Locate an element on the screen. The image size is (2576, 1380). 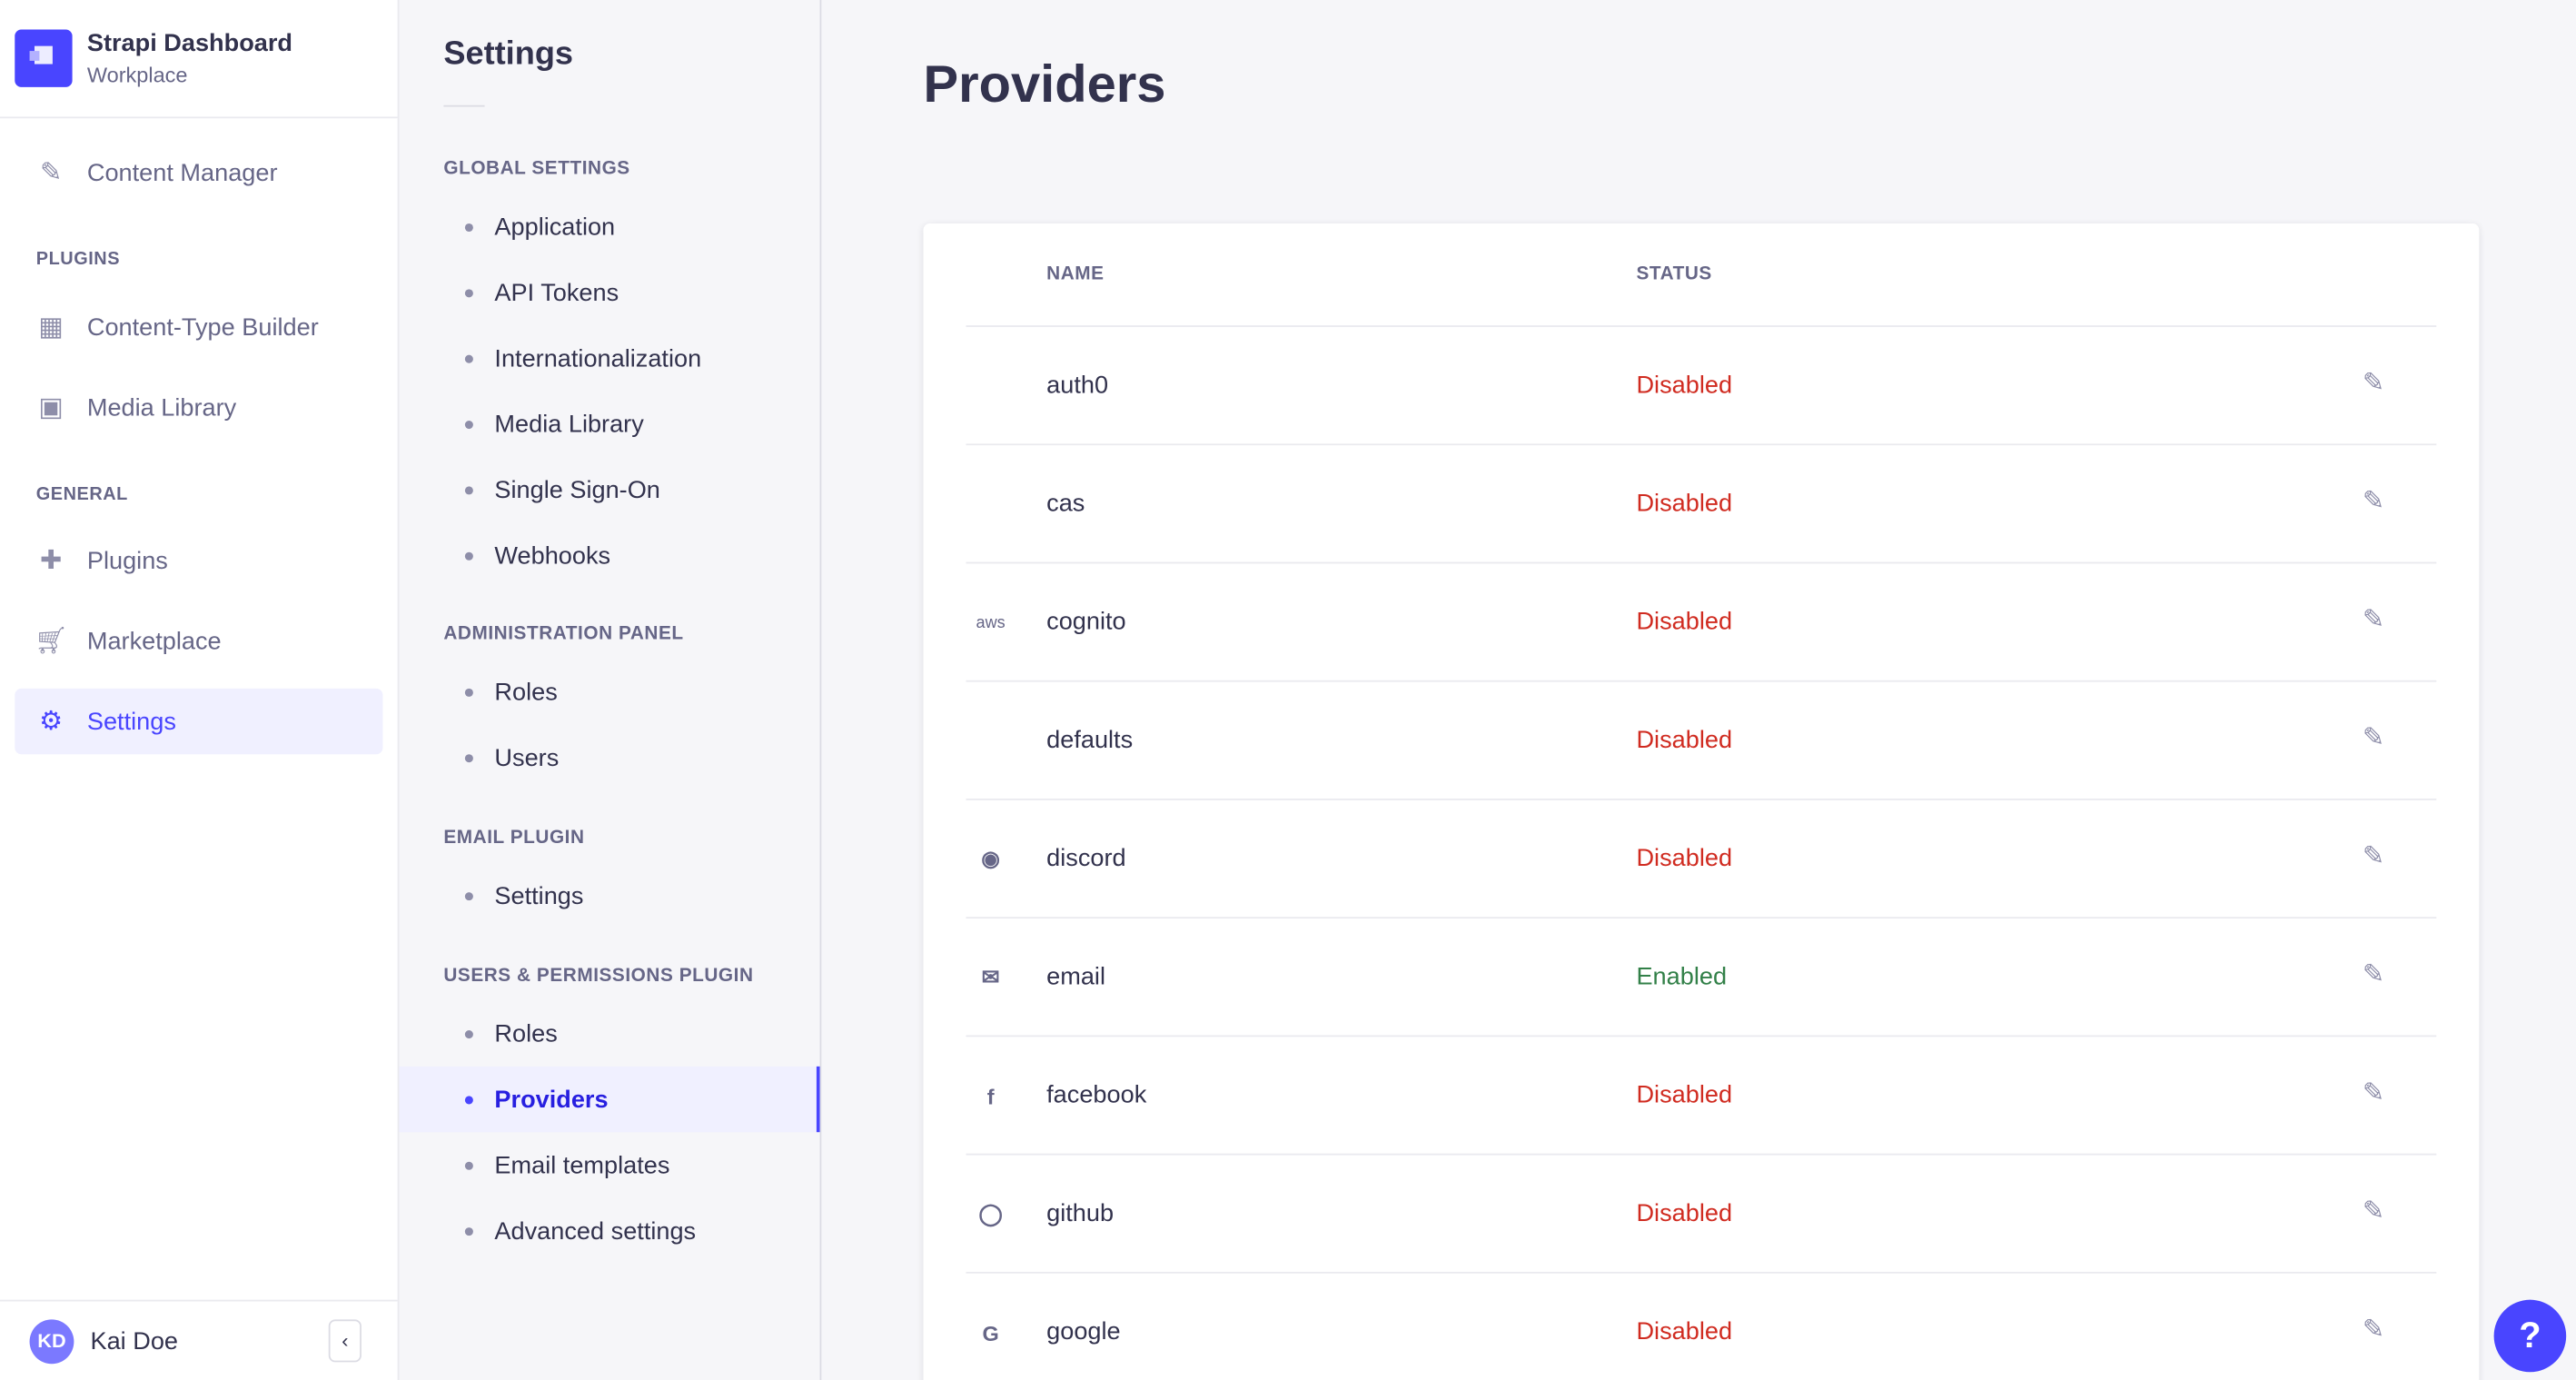
nav-label: Settings is located at coordinates (131, 721).